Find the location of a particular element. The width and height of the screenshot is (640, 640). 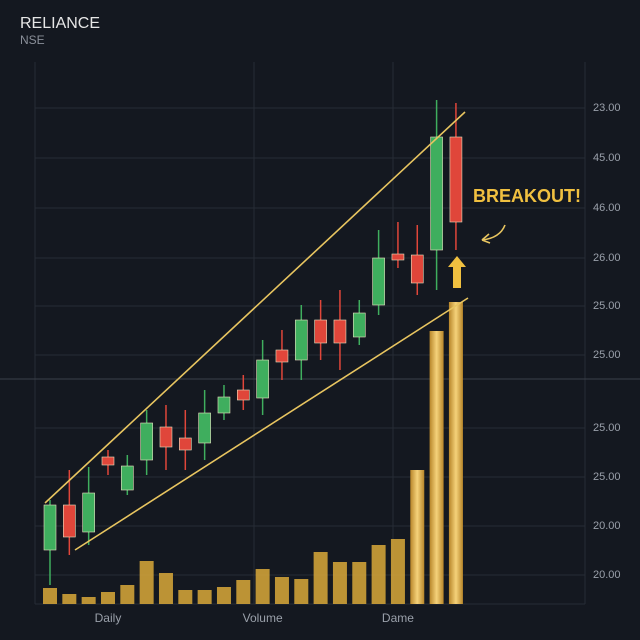

y-tick-label: 23.00 is located at coordinates (607, 108).